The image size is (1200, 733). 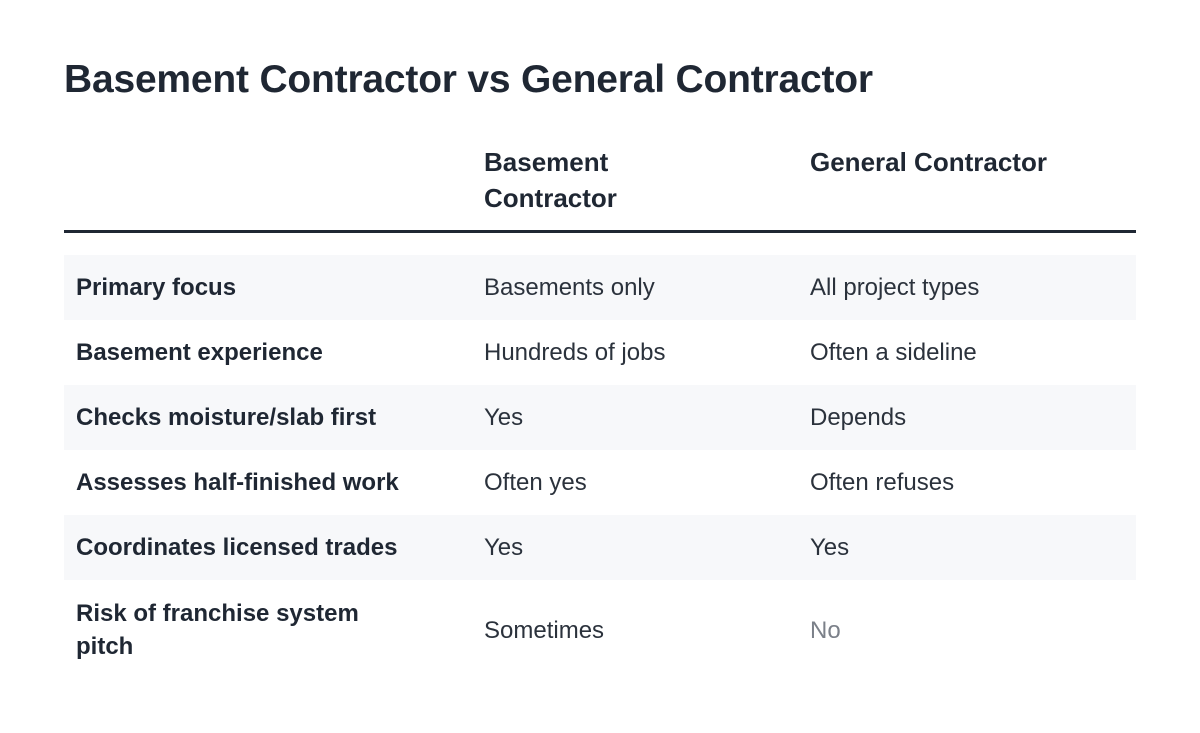 I want to click on row-label: Assesses half-finished work, so click(x=237, y=482).